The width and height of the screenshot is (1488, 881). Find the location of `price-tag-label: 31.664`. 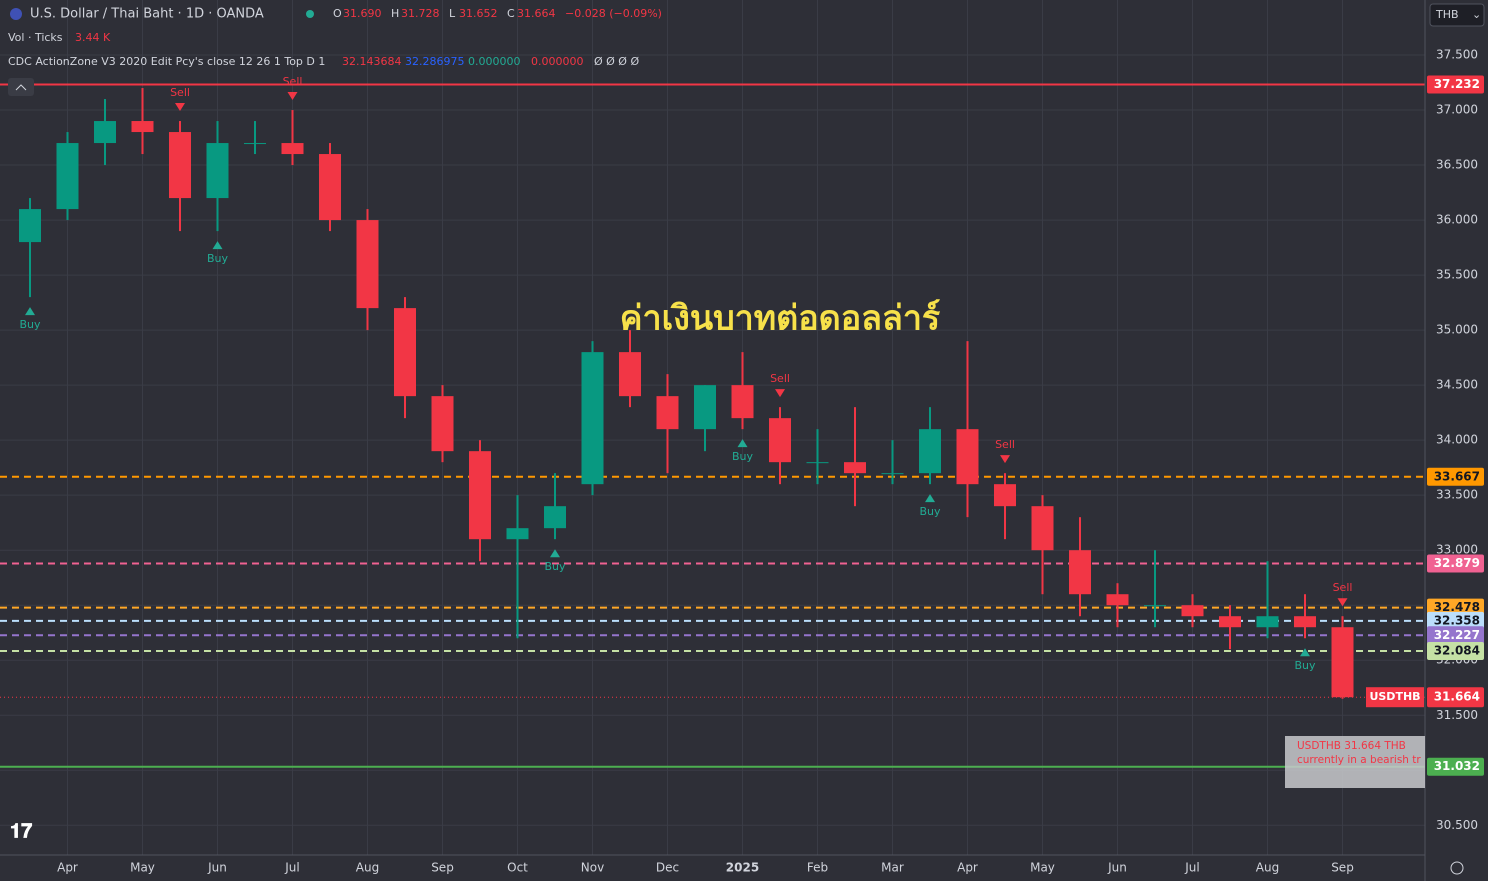

price-tag-label: 31.664 is located at coordinates (1457, 697).